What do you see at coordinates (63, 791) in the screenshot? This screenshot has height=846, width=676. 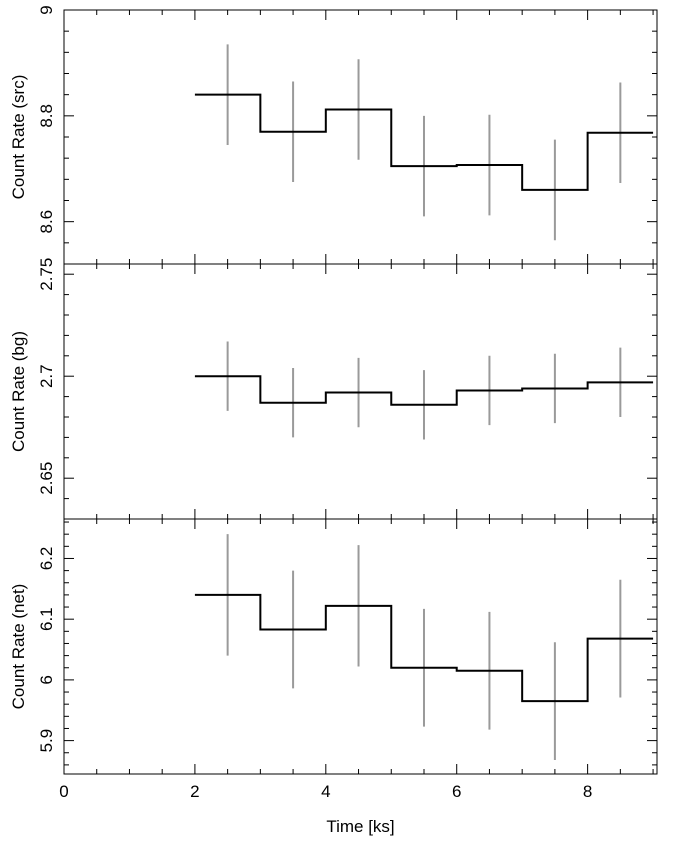 I see `x-tick-label: 0` at bounding box center [63, 791].